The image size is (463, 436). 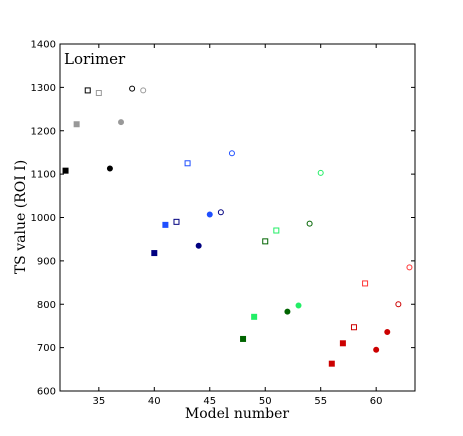 I want to click on y-tick-label: 1400, so click(x=43, y=45).